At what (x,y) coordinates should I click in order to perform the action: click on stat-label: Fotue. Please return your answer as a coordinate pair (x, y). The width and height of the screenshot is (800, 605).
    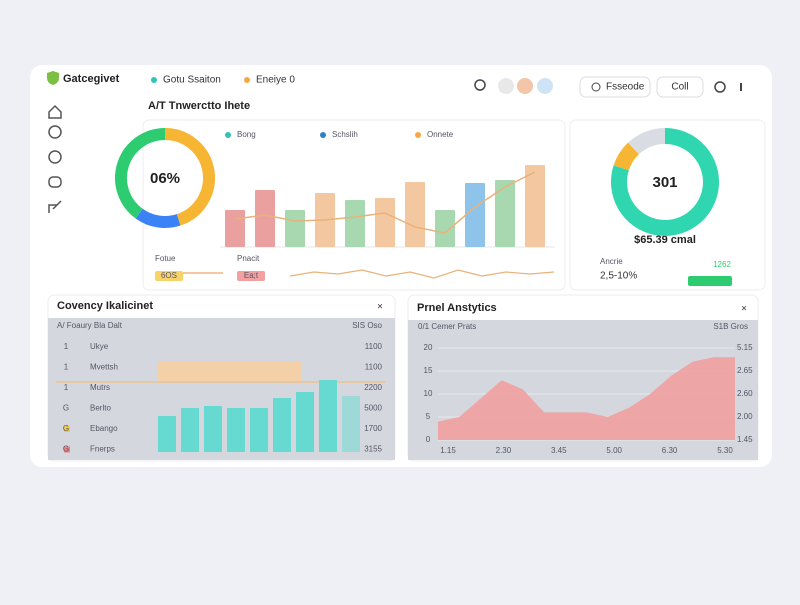
    Looking at the image, I should click on (165, 258).